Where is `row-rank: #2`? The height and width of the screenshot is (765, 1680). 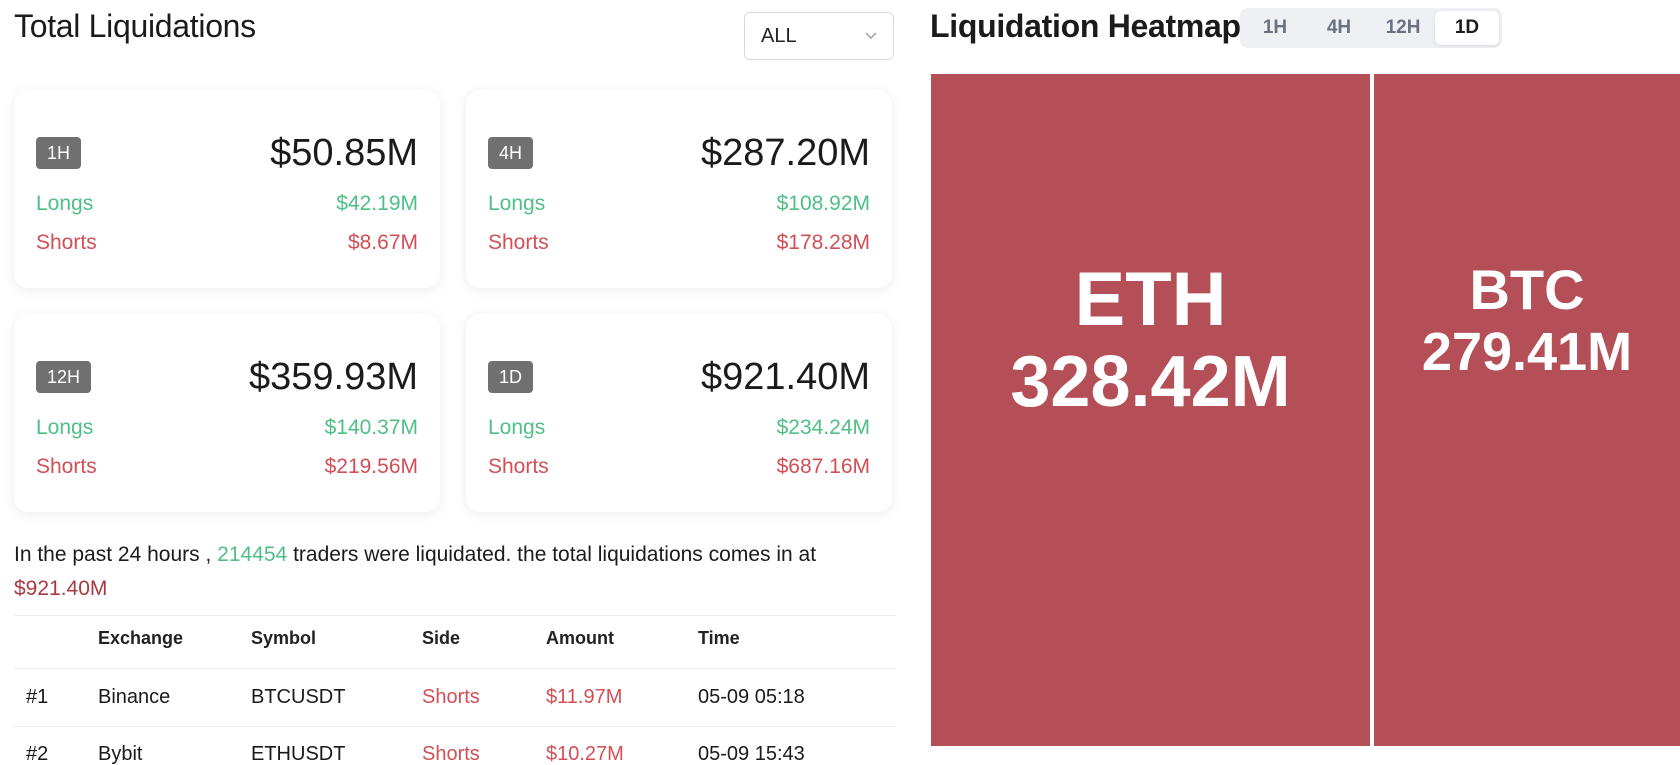
row-rank: #2 is located at coordinates (37, 754).